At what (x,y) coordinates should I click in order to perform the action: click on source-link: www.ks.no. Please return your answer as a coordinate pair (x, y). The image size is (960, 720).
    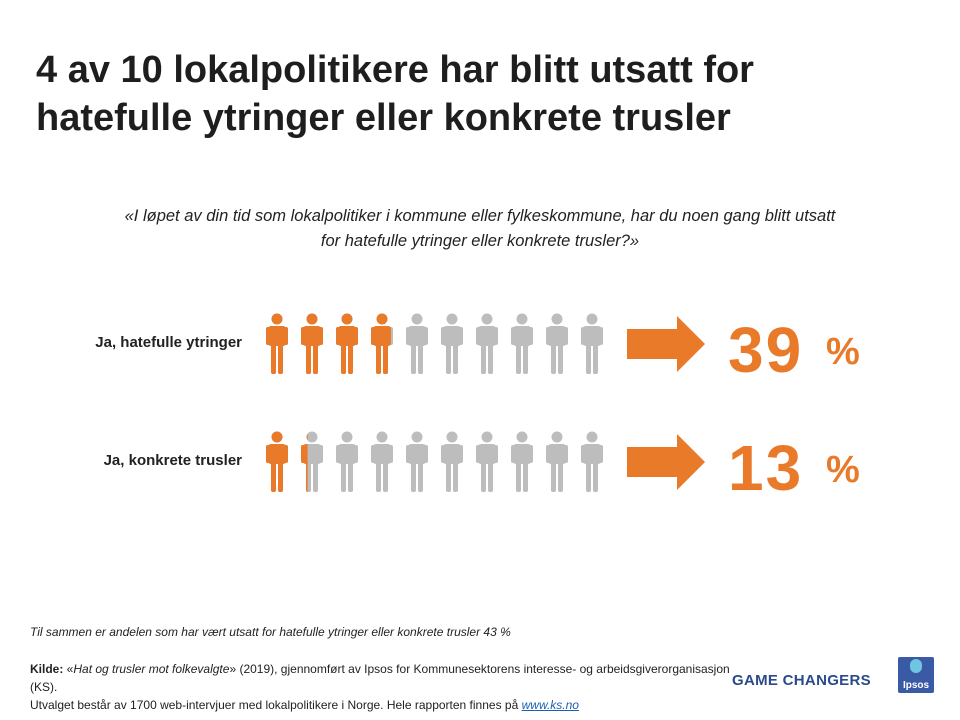
    Looking at the image, I should click on (550, 705).